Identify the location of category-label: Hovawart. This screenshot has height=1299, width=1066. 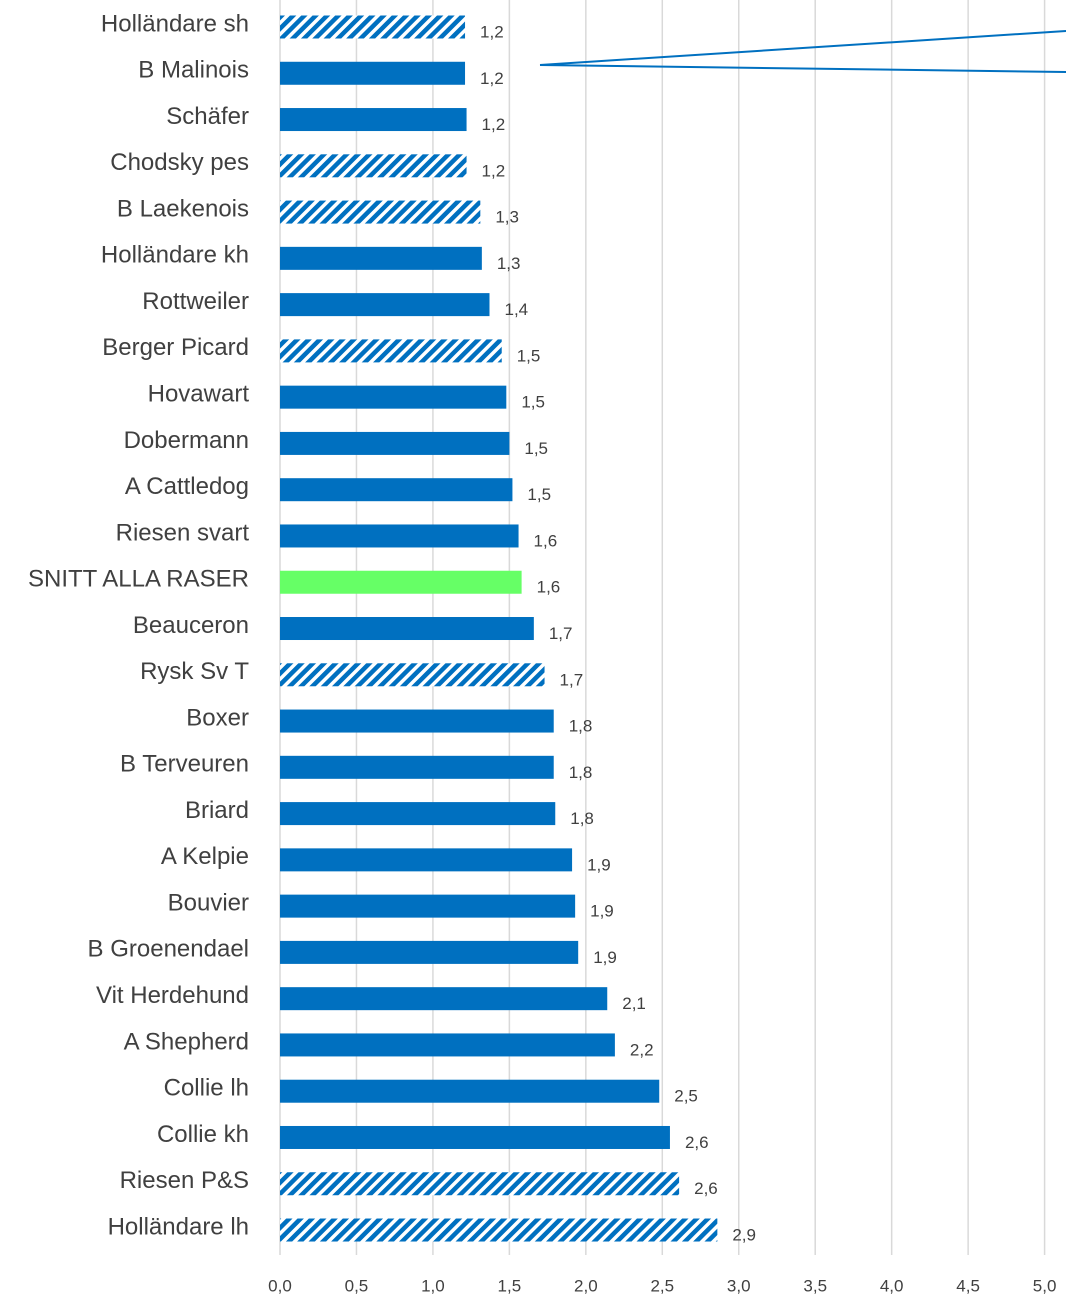
(199, 394).